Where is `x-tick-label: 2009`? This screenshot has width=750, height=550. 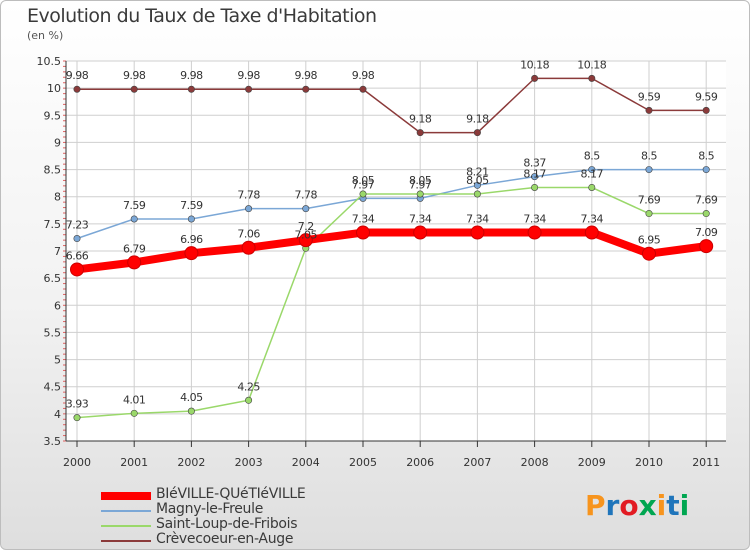
x-tick-label: 2009 is located at coordinates (592, 462).